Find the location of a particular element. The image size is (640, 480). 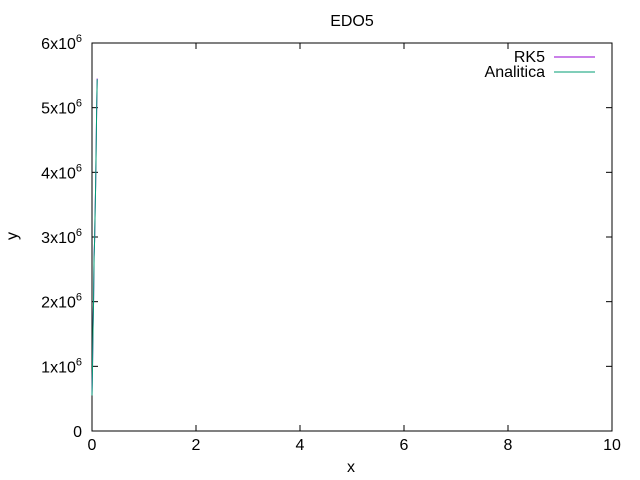

y-tick-label: 4x10⁶ is located at coordinates (61, 172).